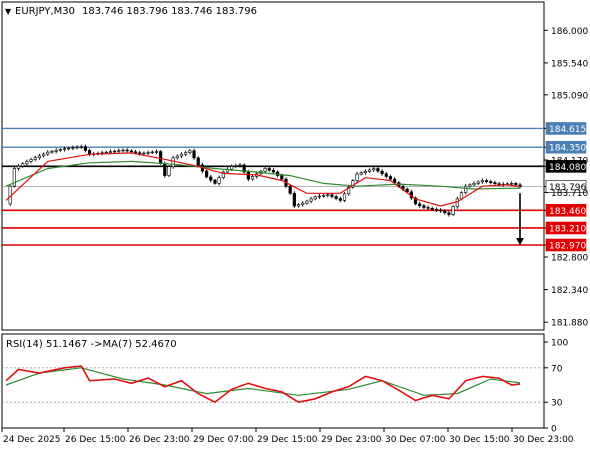 The height and width of the screenshot is (454, 590). Describe the element at coordinates (479, 440) in the screenshot. I see `x-tick-label: 30 Dec 15:00` at that location.